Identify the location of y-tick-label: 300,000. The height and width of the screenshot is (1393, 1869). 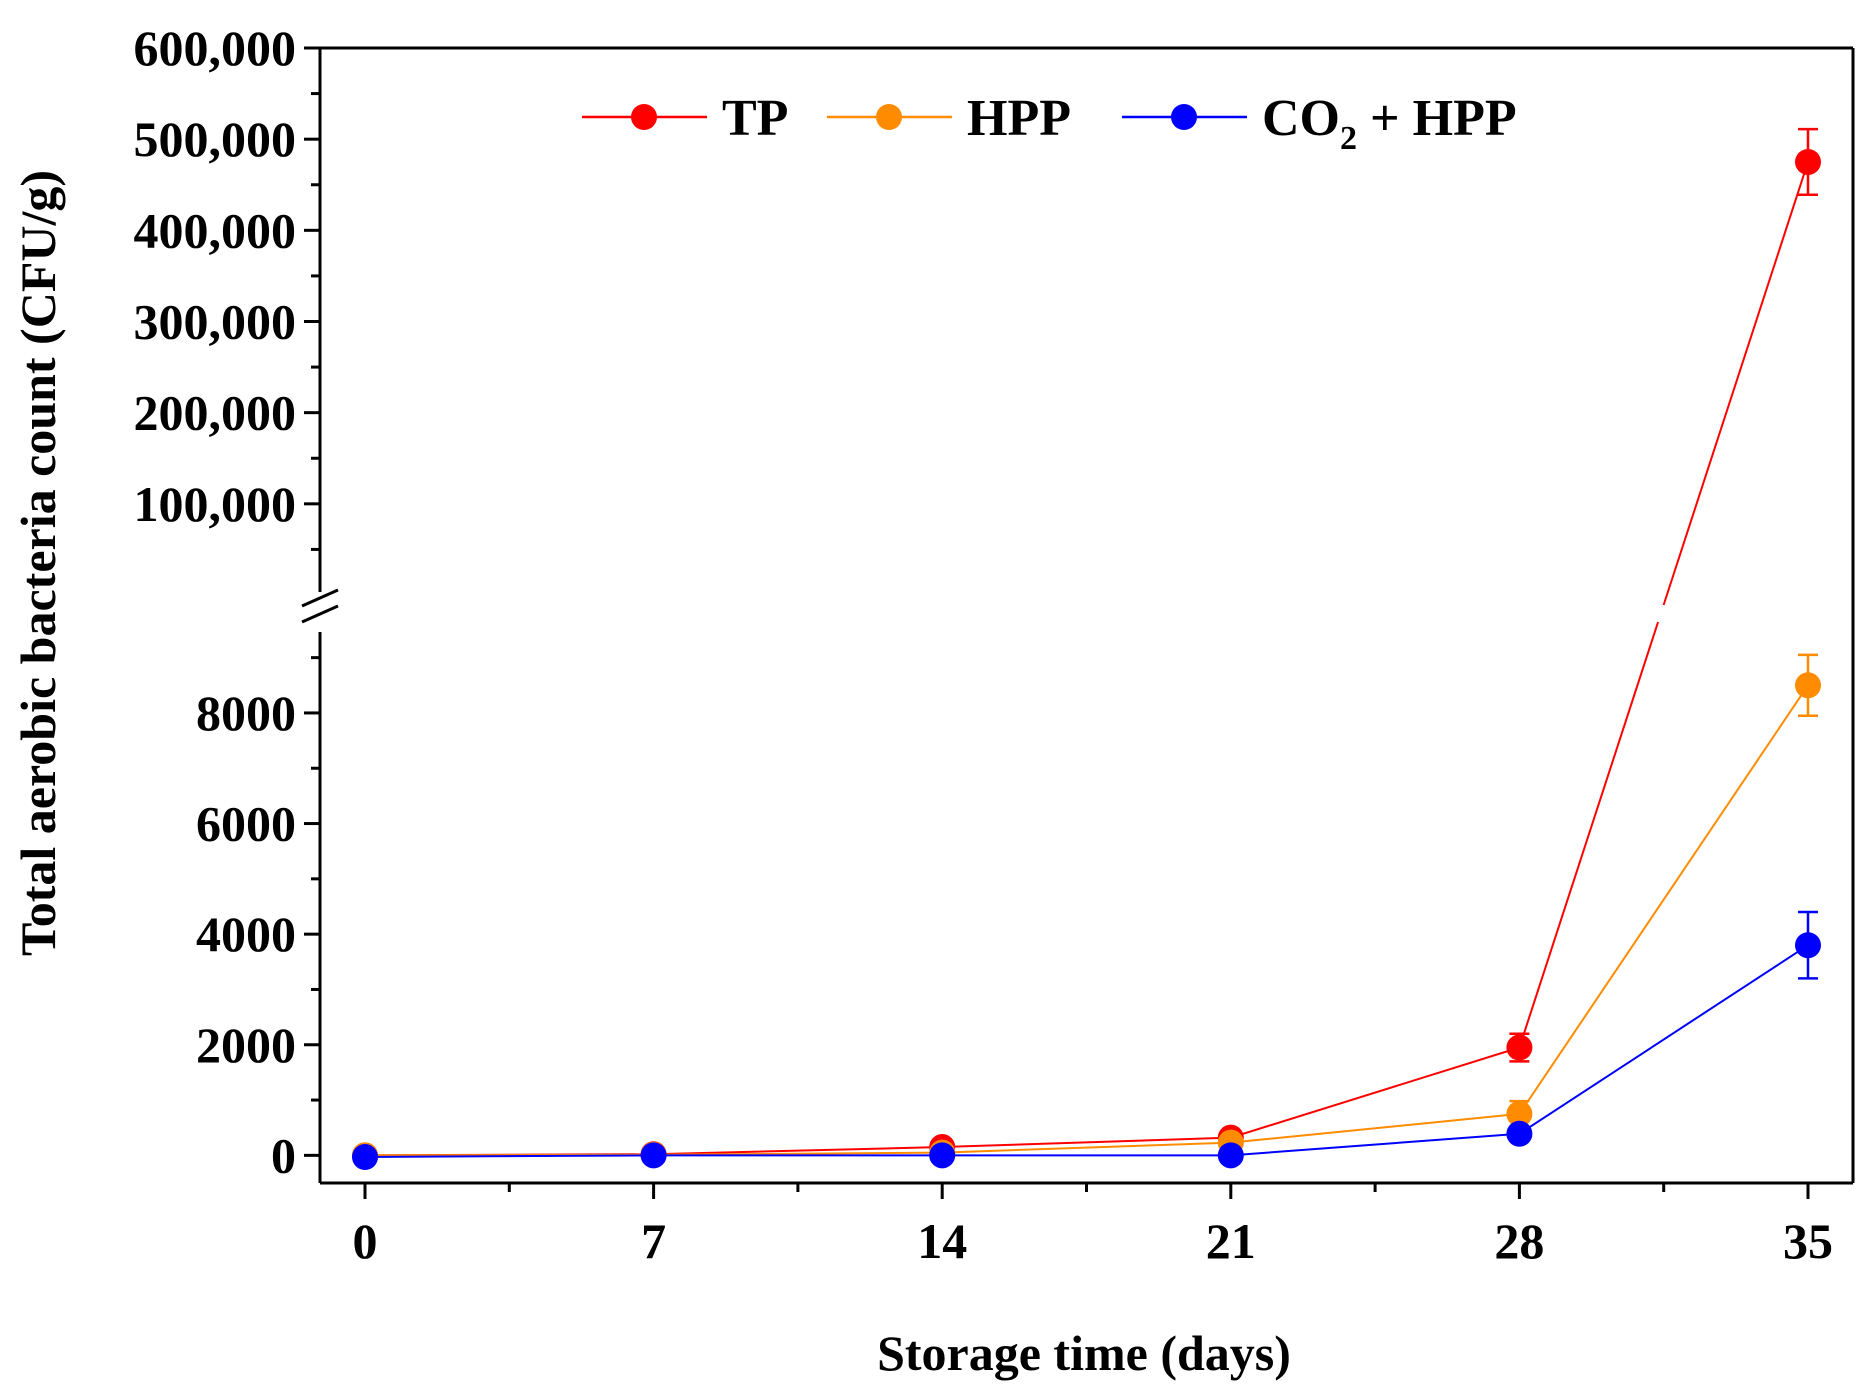
(215, 322).